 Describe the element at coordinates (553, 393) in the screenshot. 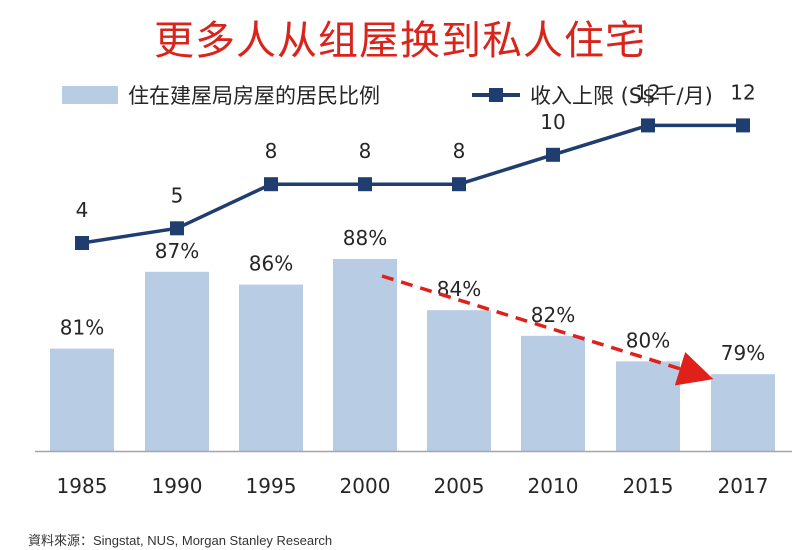

I see `bar-2010` at that location.